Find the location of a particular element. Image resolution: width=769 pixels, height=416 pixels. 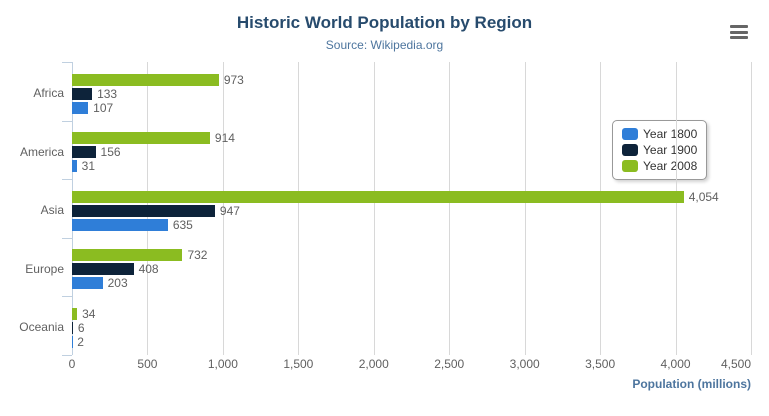

category-label-asia: Asia is located at coordinates (52, 210).